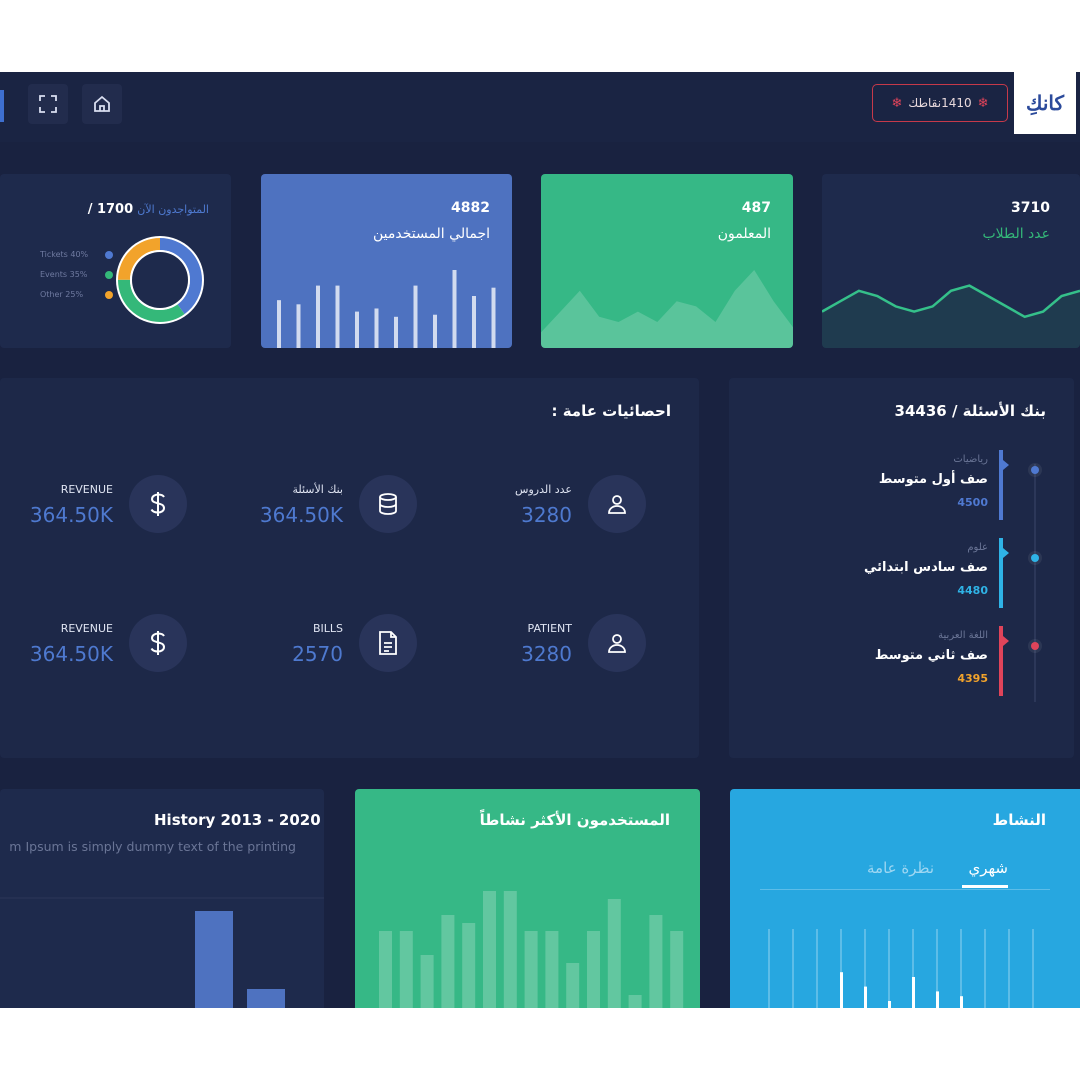 This screenshot has width=1080, height=1080. Describe the element at coordinates (1001, 573) in the screenshot. I see `timeline-color-bar` at that location.